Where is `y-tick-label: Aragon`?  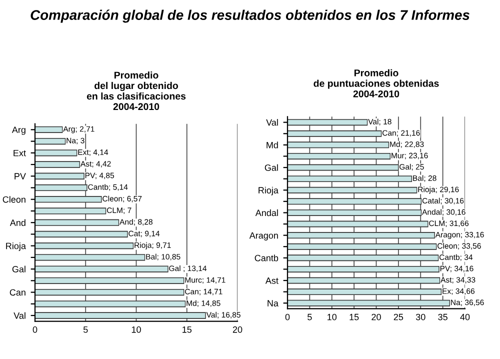
y-tick-label: Aragon is located at coordinates (263, 236).